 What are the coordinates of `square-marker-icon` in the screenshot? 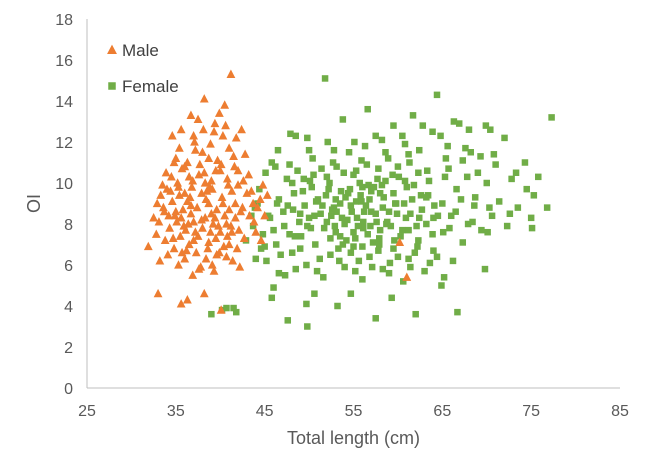 It's located at (112, 86).